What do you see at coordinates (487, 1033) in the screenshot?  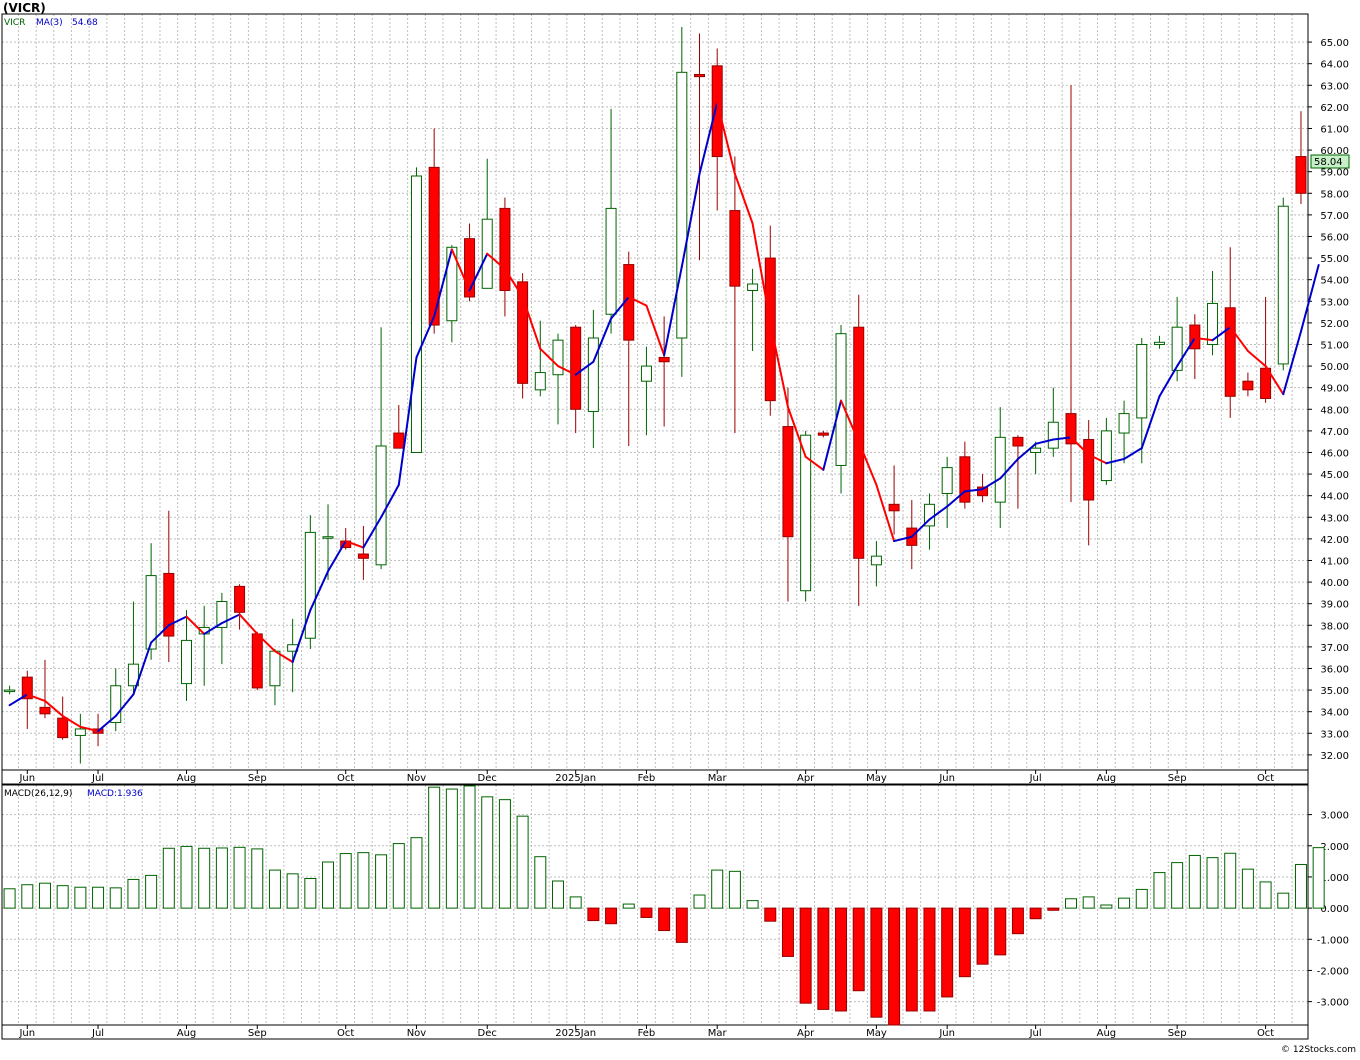 I see `x-tick-label: Dec` at bounding box center [487, 1033].